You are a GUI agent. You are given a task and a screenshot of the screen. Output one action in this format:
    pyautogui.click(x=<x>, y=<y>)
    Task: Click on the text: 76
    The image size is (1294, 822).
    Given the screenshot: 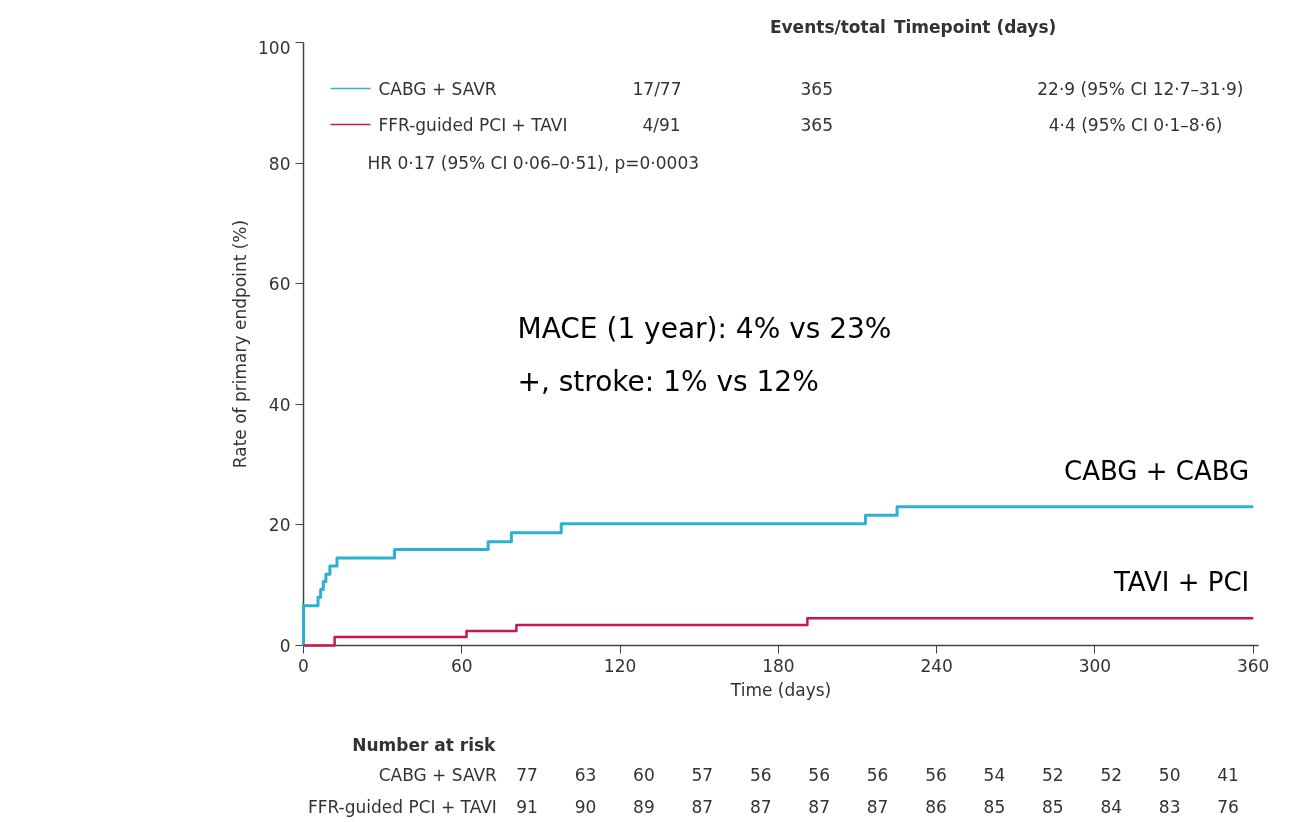 What is the action you would take?
    pyautogui.click(x=1228, y=807)
    